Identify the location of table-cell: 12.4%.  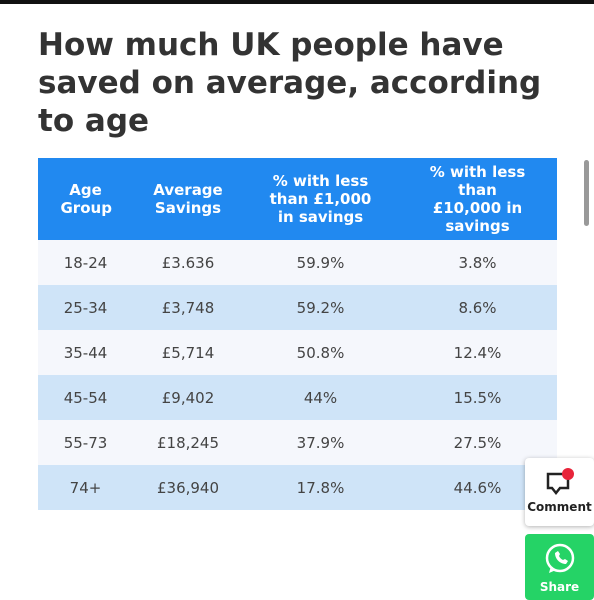
(477, 352).